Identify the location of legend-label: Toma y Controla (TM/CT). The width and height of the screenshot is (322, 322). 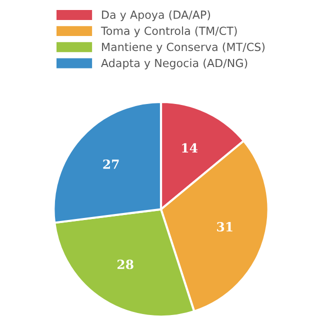
(168, 32).